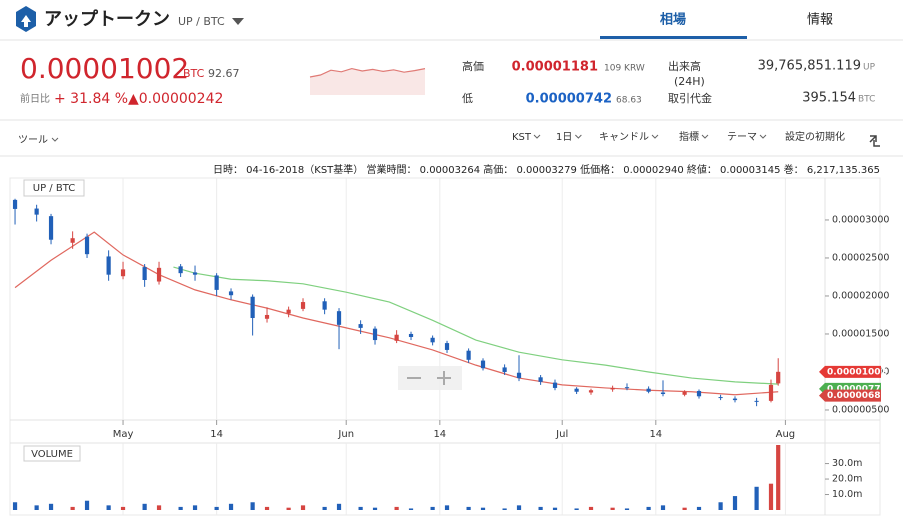 The width and height of the screenshot is (903, 521). I want to click on price-tag-label: 0.00000689, so click(857, 396).